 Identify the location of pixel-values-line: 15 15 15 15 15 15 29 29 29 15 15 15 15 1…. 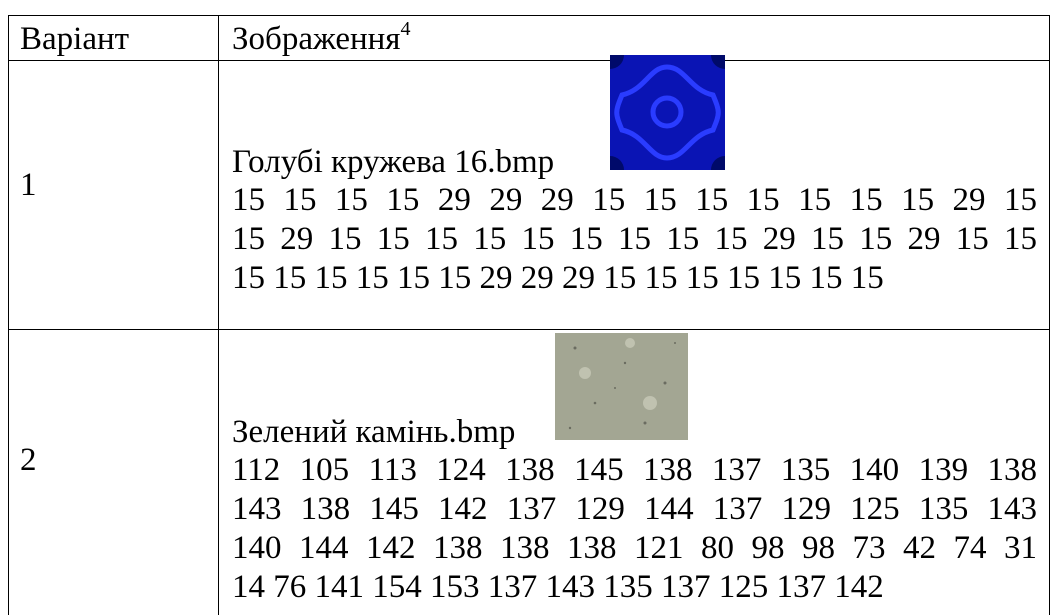
(558, 278).